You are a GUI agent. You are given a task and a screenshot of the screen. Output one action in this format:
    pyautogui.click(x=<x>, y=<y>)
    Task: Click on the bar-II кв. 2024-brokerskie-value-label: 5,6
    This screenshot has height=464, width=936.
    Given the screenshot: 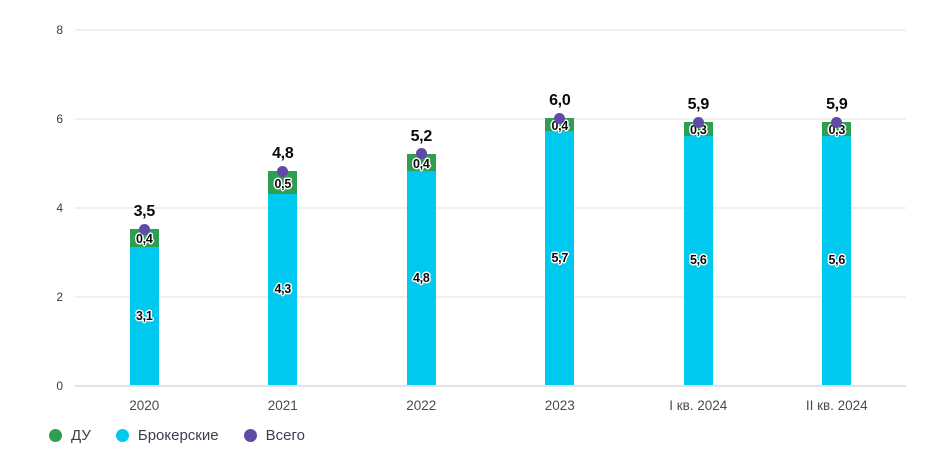 What is the action you would take?
    pyautogui.click(x=837, y=260)
    